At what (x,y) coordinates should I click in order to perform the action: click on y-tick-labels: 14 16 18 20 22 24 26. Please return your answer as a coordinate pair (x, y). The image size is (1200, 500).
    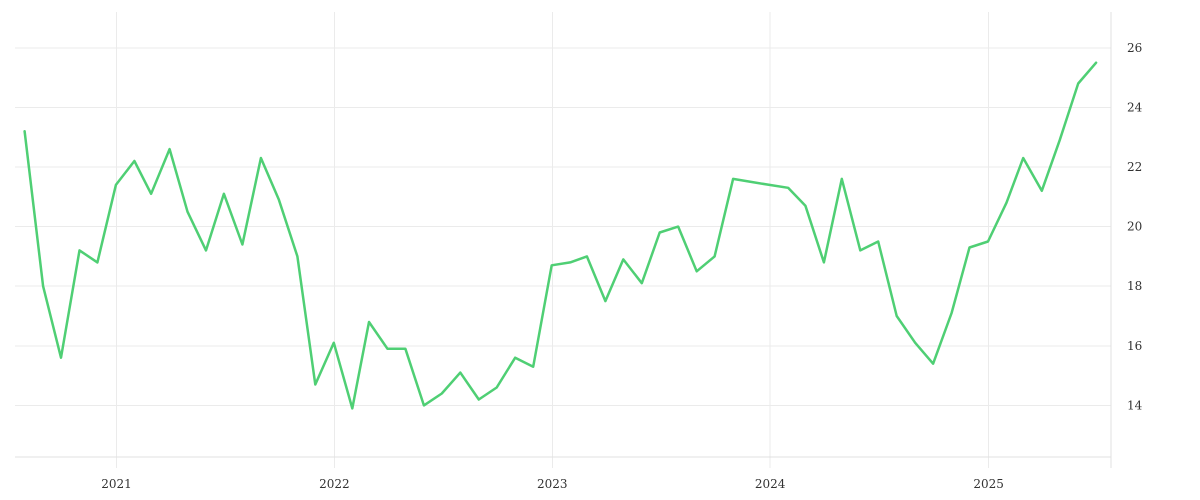
    Looking at the image, I should click on (1135, 227).